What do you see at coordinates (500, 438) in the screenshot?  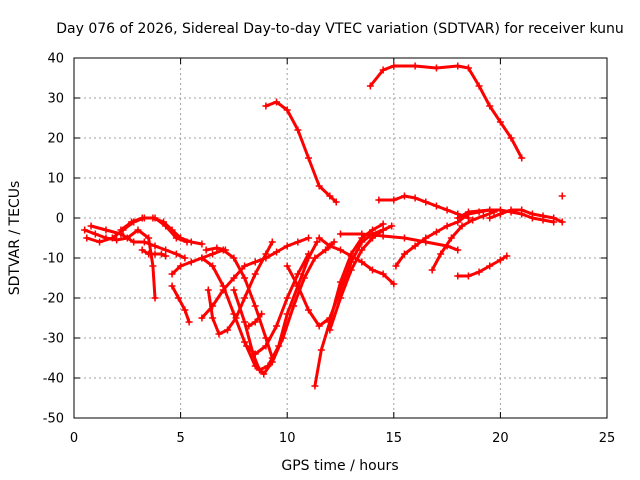 I see `x-tick-label: 20` at bounding box center [500, 438].